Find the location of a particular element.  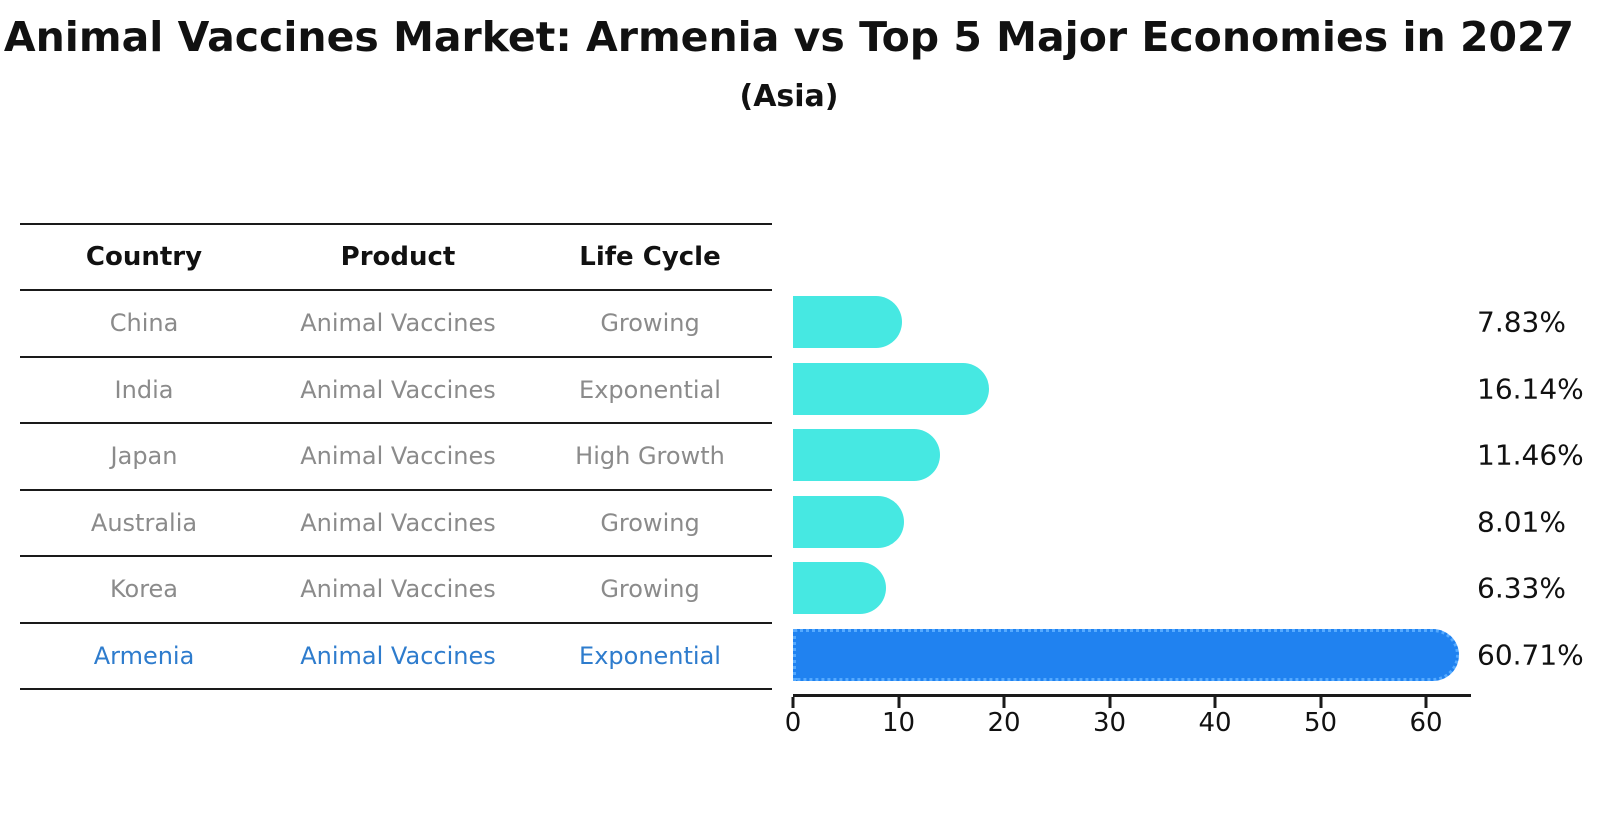

bar-value-label: 60.71% is located at coordinates (1530, 655).